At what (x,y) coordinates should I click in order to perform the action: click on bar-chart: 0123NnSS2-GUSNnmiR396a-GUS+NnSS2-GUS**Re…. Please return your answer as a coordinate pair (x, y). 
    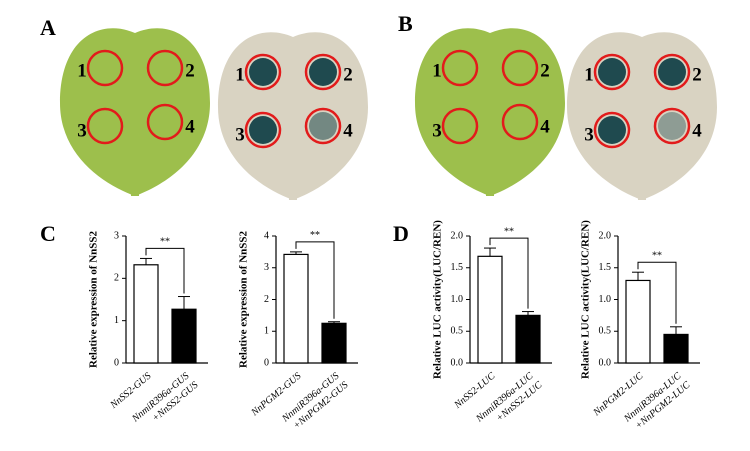
    Looking at the image, I should click on (148, 327).